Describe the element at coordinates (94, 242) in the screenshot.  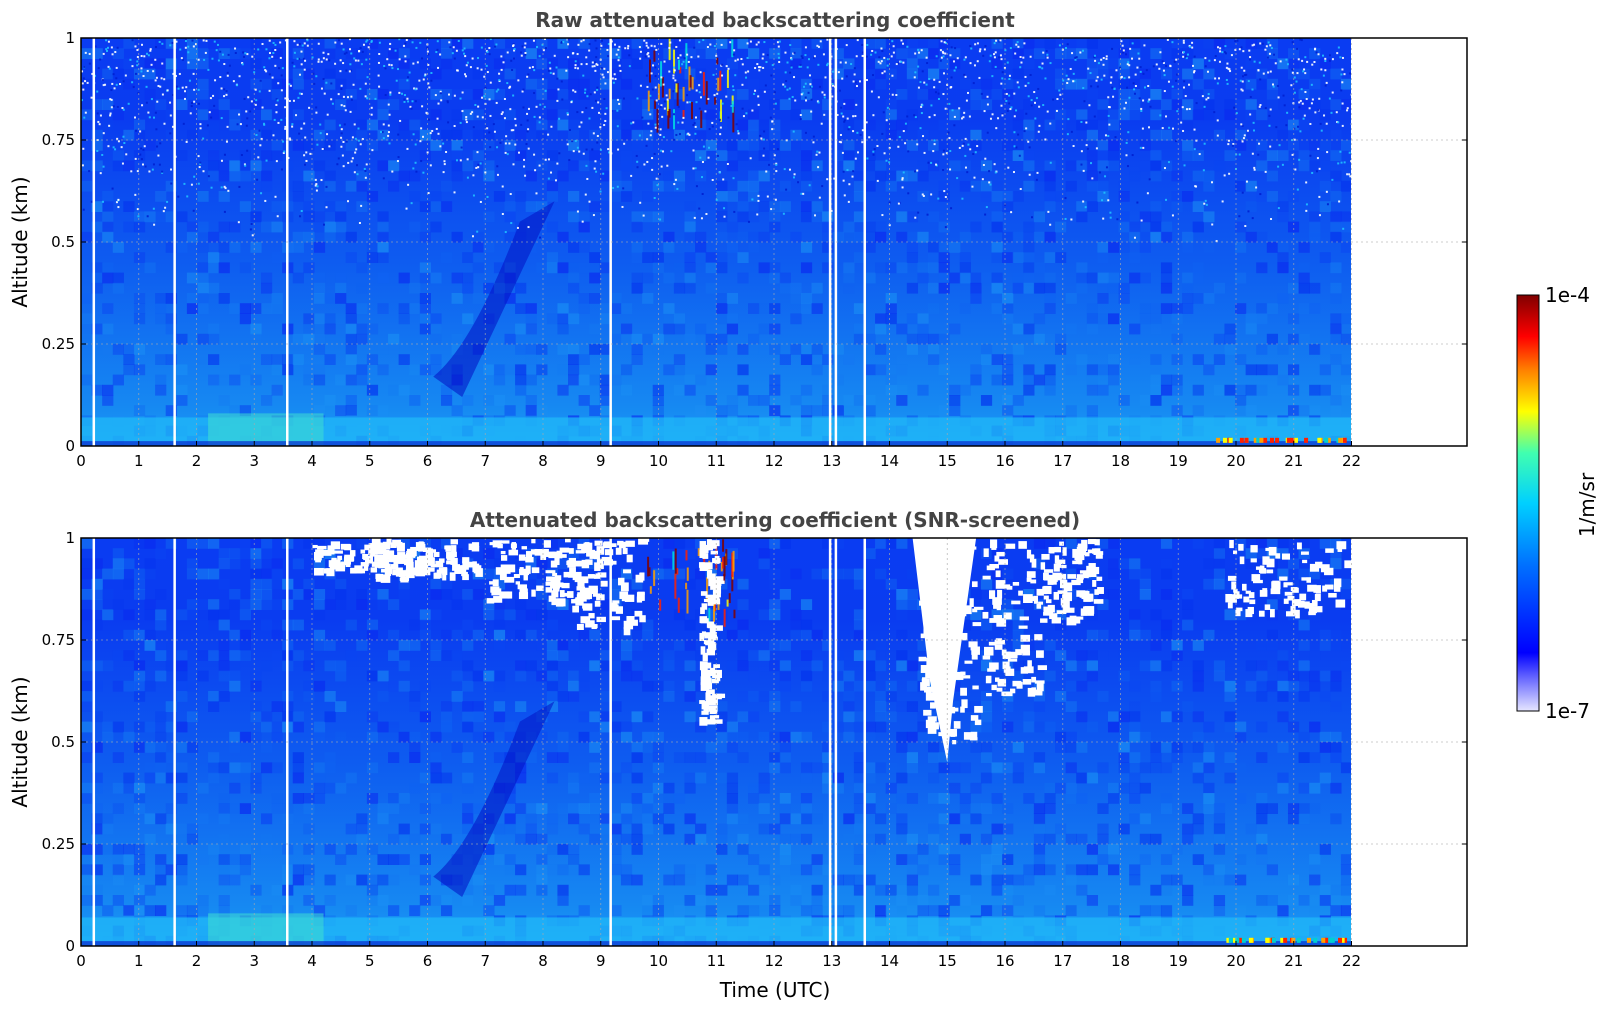
I see `data-gap` at that location.